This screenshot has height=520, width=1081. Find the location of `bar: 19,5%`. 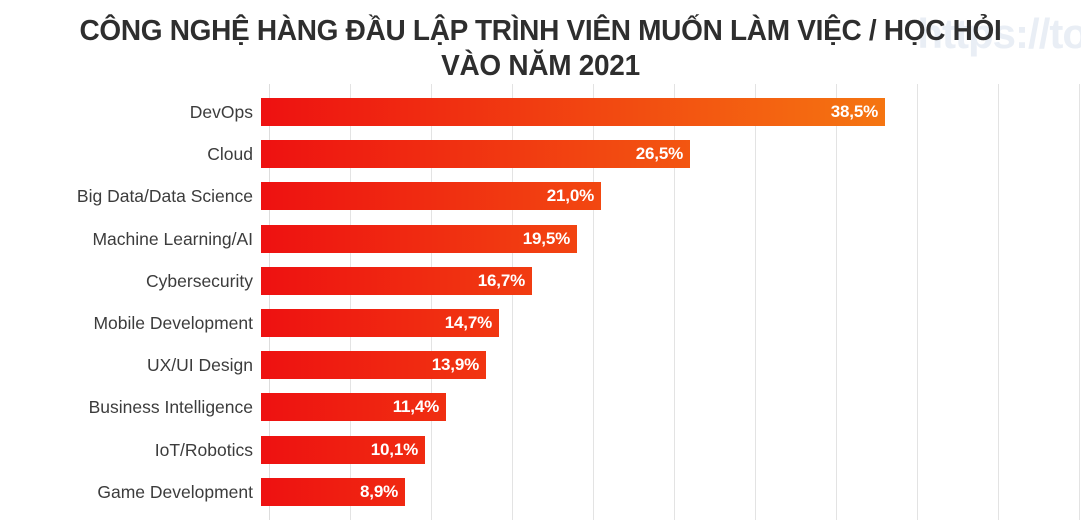

bar: 19,5% is located at coordinates (419, 239).